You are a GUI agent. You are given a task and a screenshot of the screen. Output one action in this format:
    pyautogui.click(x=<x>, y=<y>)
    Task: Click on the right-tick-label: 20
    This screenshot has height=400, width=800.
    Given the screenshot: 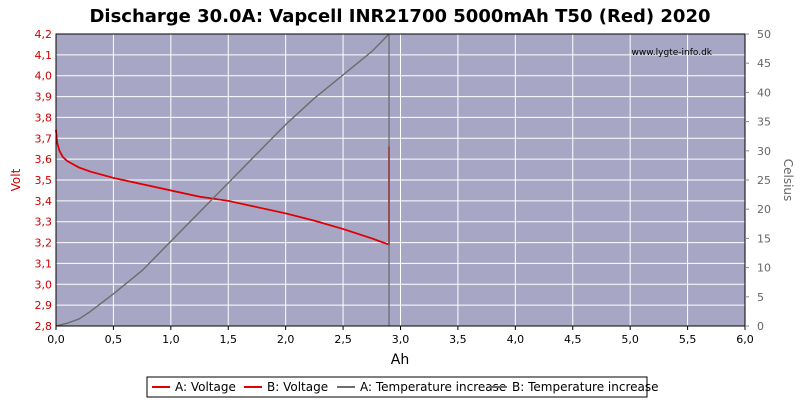 What is the action you would take?
    pyautogui.click(x=764, y=209)
    